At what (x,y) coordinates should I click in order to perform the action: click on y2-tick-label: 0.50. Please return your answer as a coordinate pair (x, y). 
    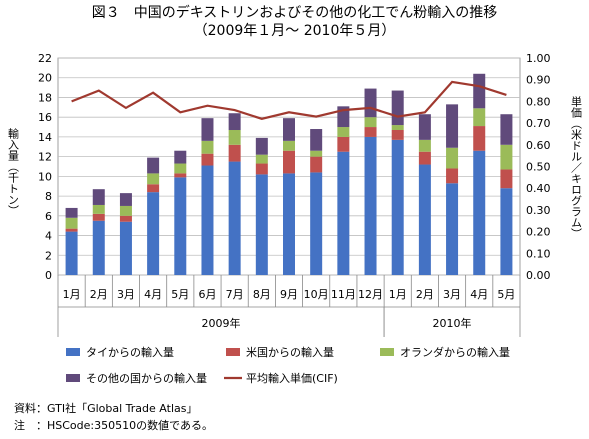
    Looking at the image, I should click on (538, 167).